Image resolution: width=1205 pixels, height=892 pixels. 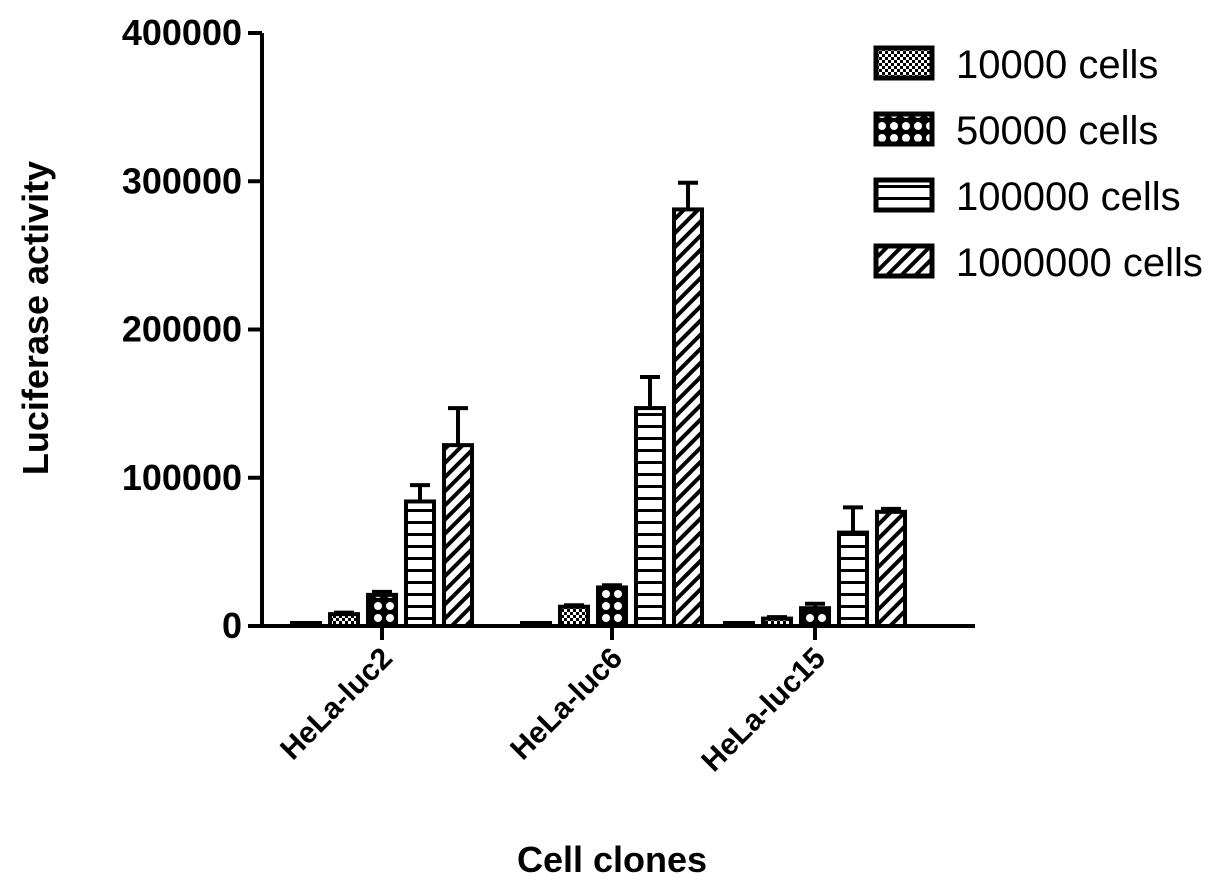 What do you see at coordinates (182, 32) in the screenshot?
I see `y-tick-label: 400000` at bounding box center [182, 32].